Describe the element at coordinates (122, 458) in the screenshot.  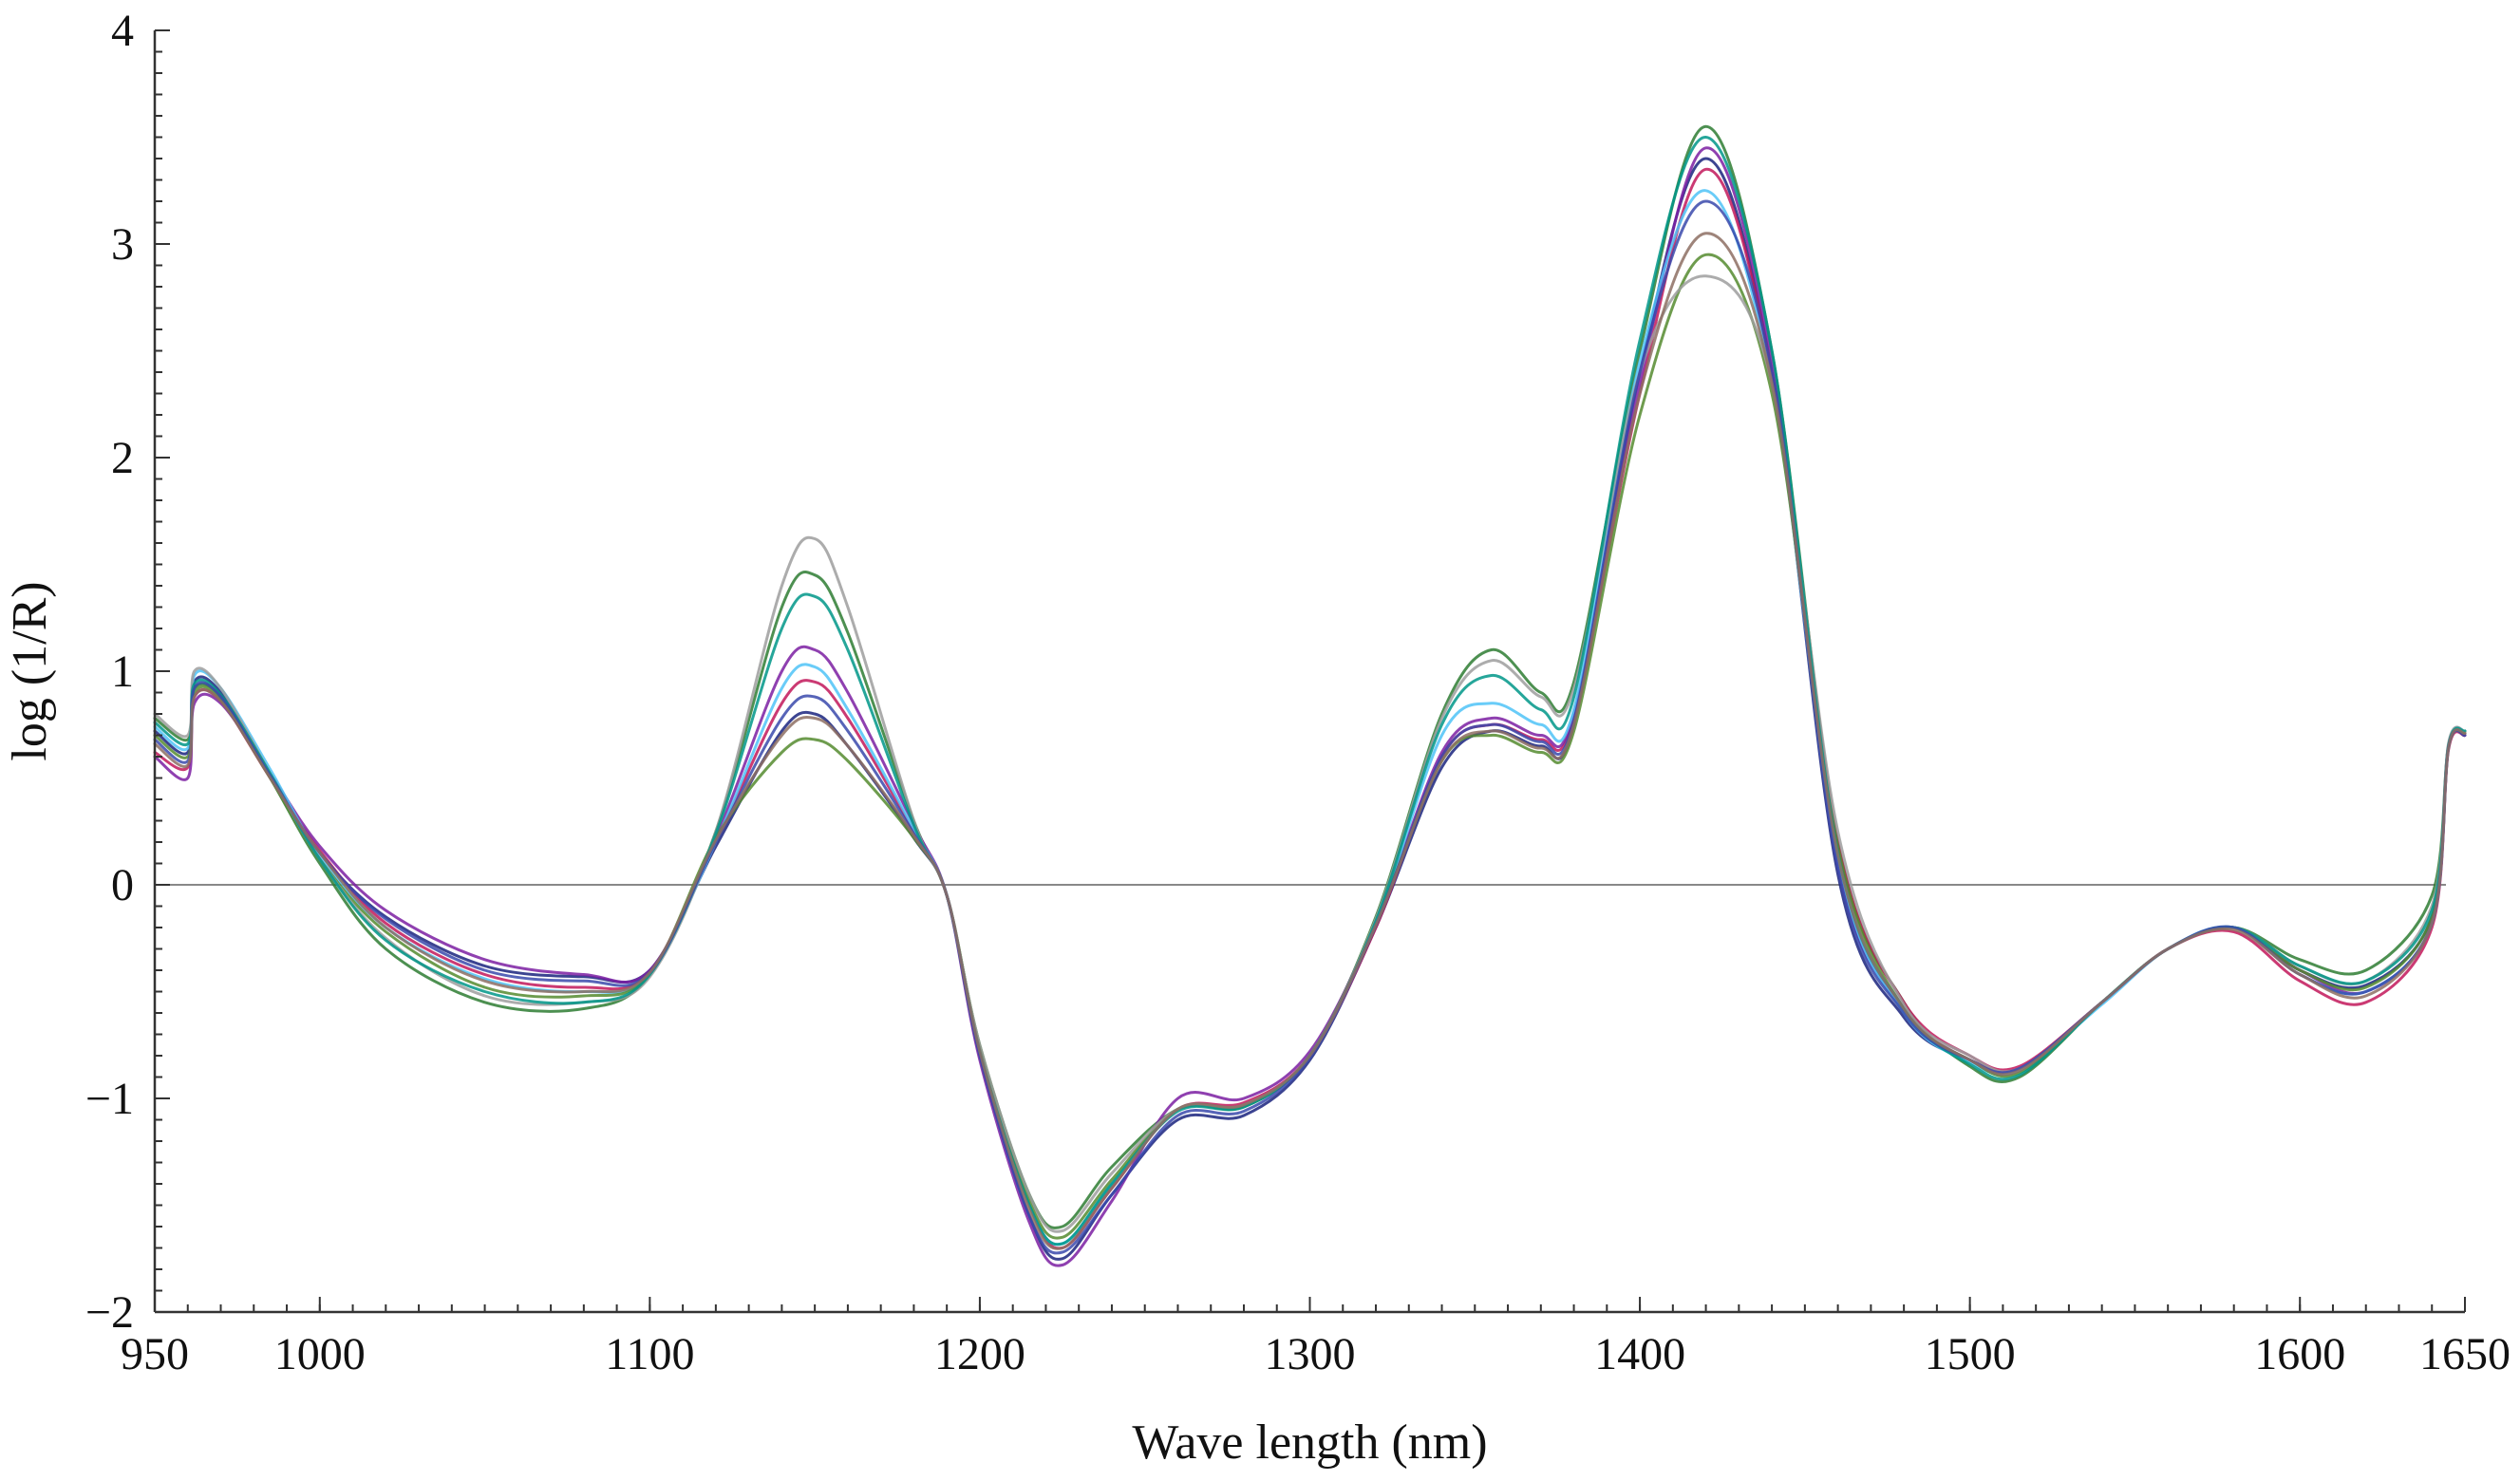
I see `y-tick-label: 2` at that location.